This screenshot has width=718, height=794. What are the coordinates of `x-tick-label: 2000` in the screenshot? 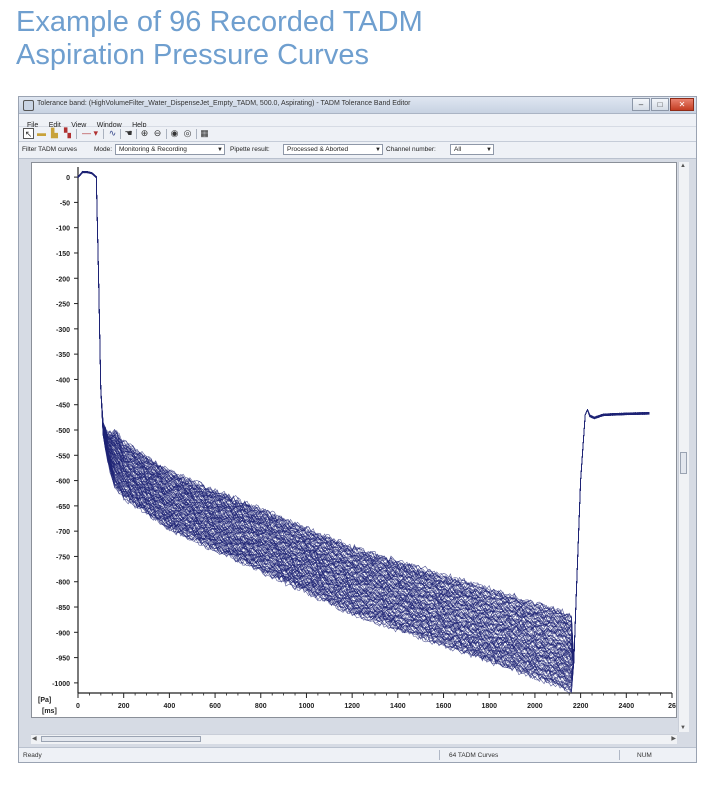 It's located at (535, 706).